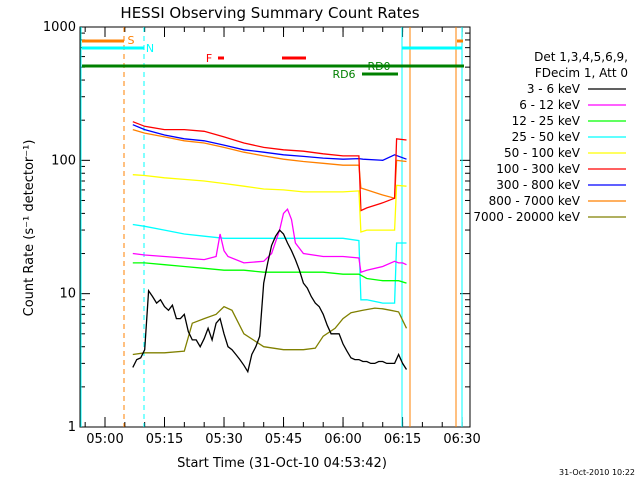  What do you see at coordinates (131, 40) in the screenshot?
I see `flag-label-s: S` at bounding box center [131, 40].